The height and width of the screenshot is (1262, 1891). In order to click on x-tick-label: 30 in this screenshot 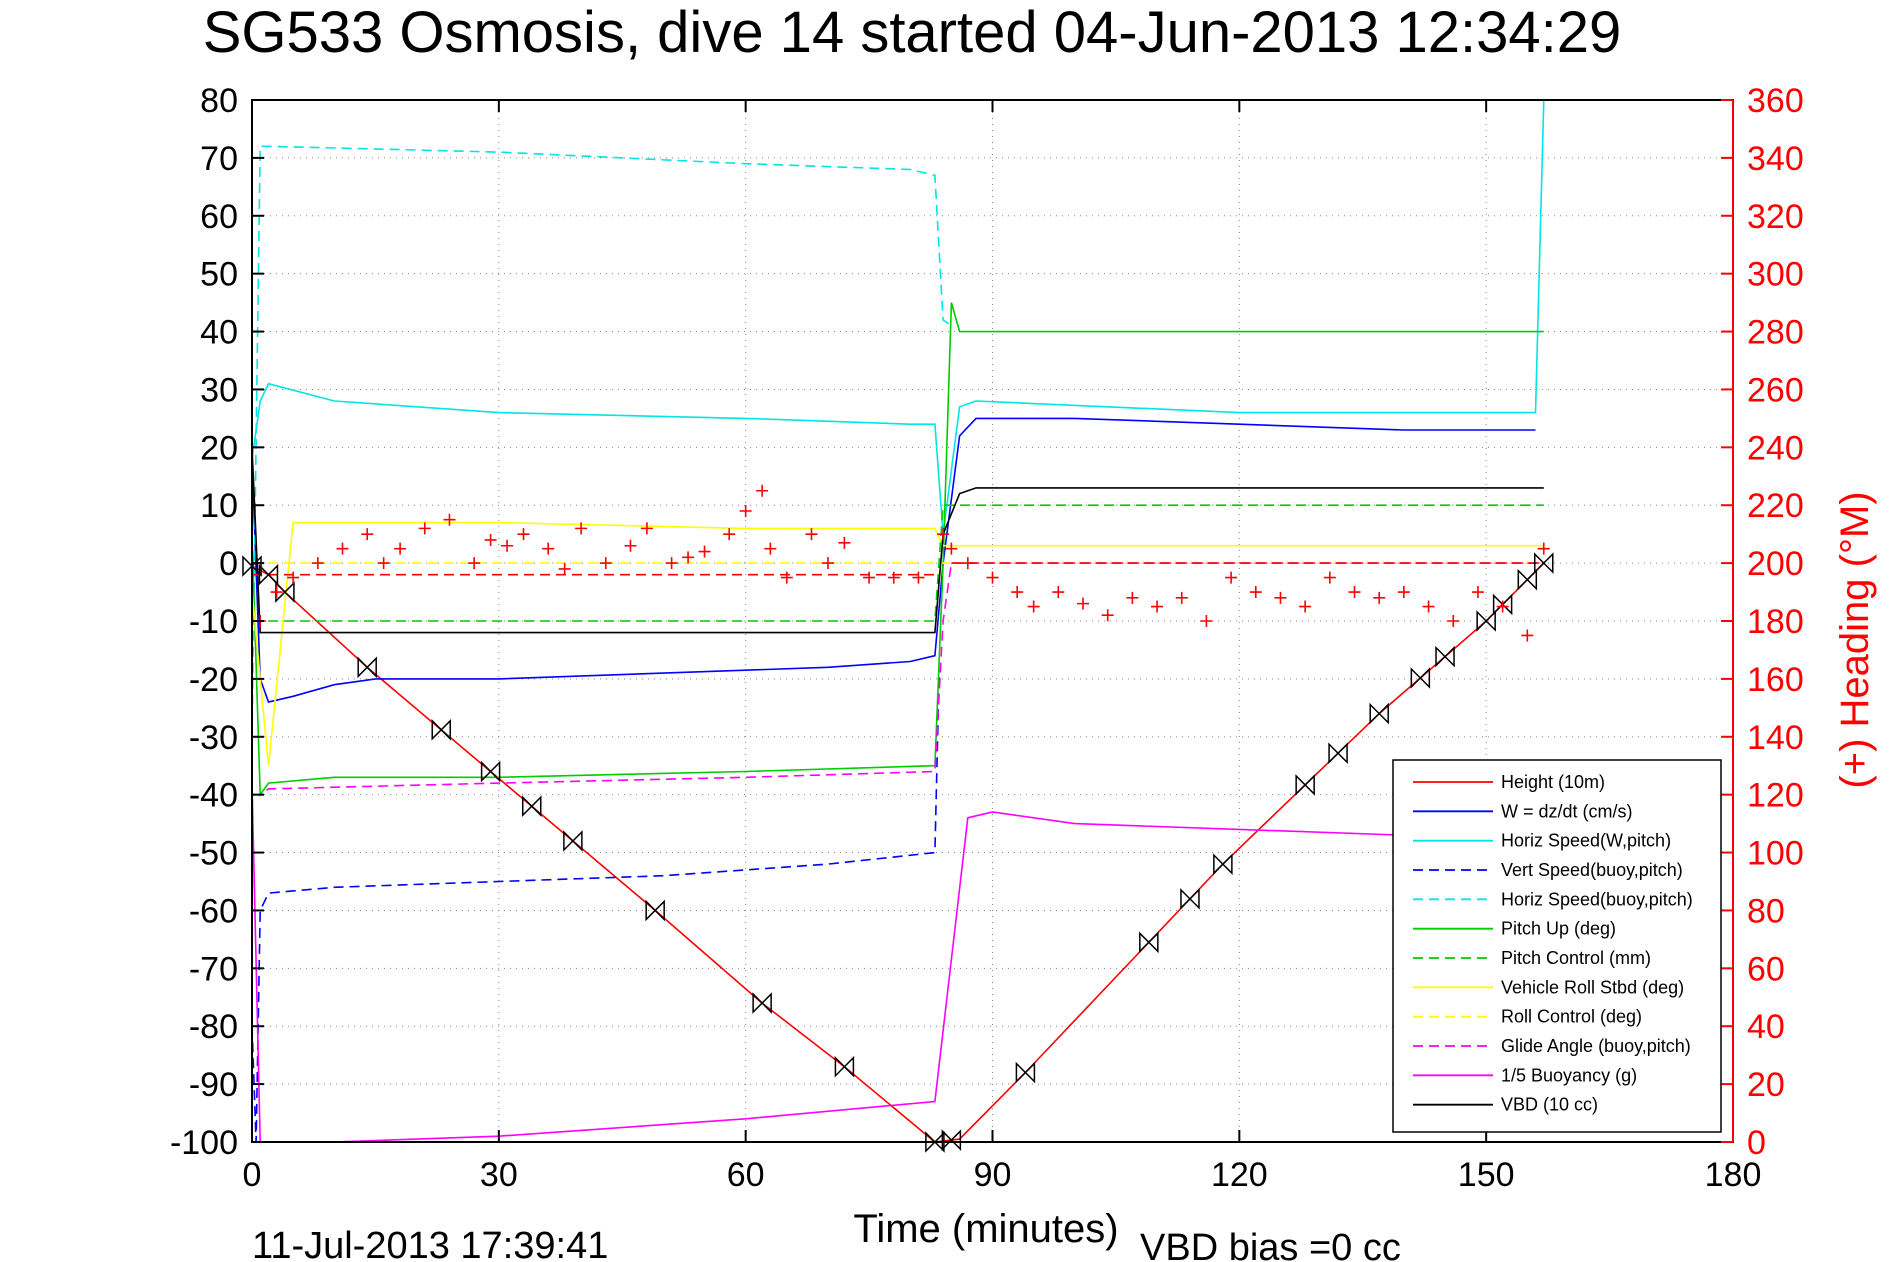, I will do `click(499, 1175)`.